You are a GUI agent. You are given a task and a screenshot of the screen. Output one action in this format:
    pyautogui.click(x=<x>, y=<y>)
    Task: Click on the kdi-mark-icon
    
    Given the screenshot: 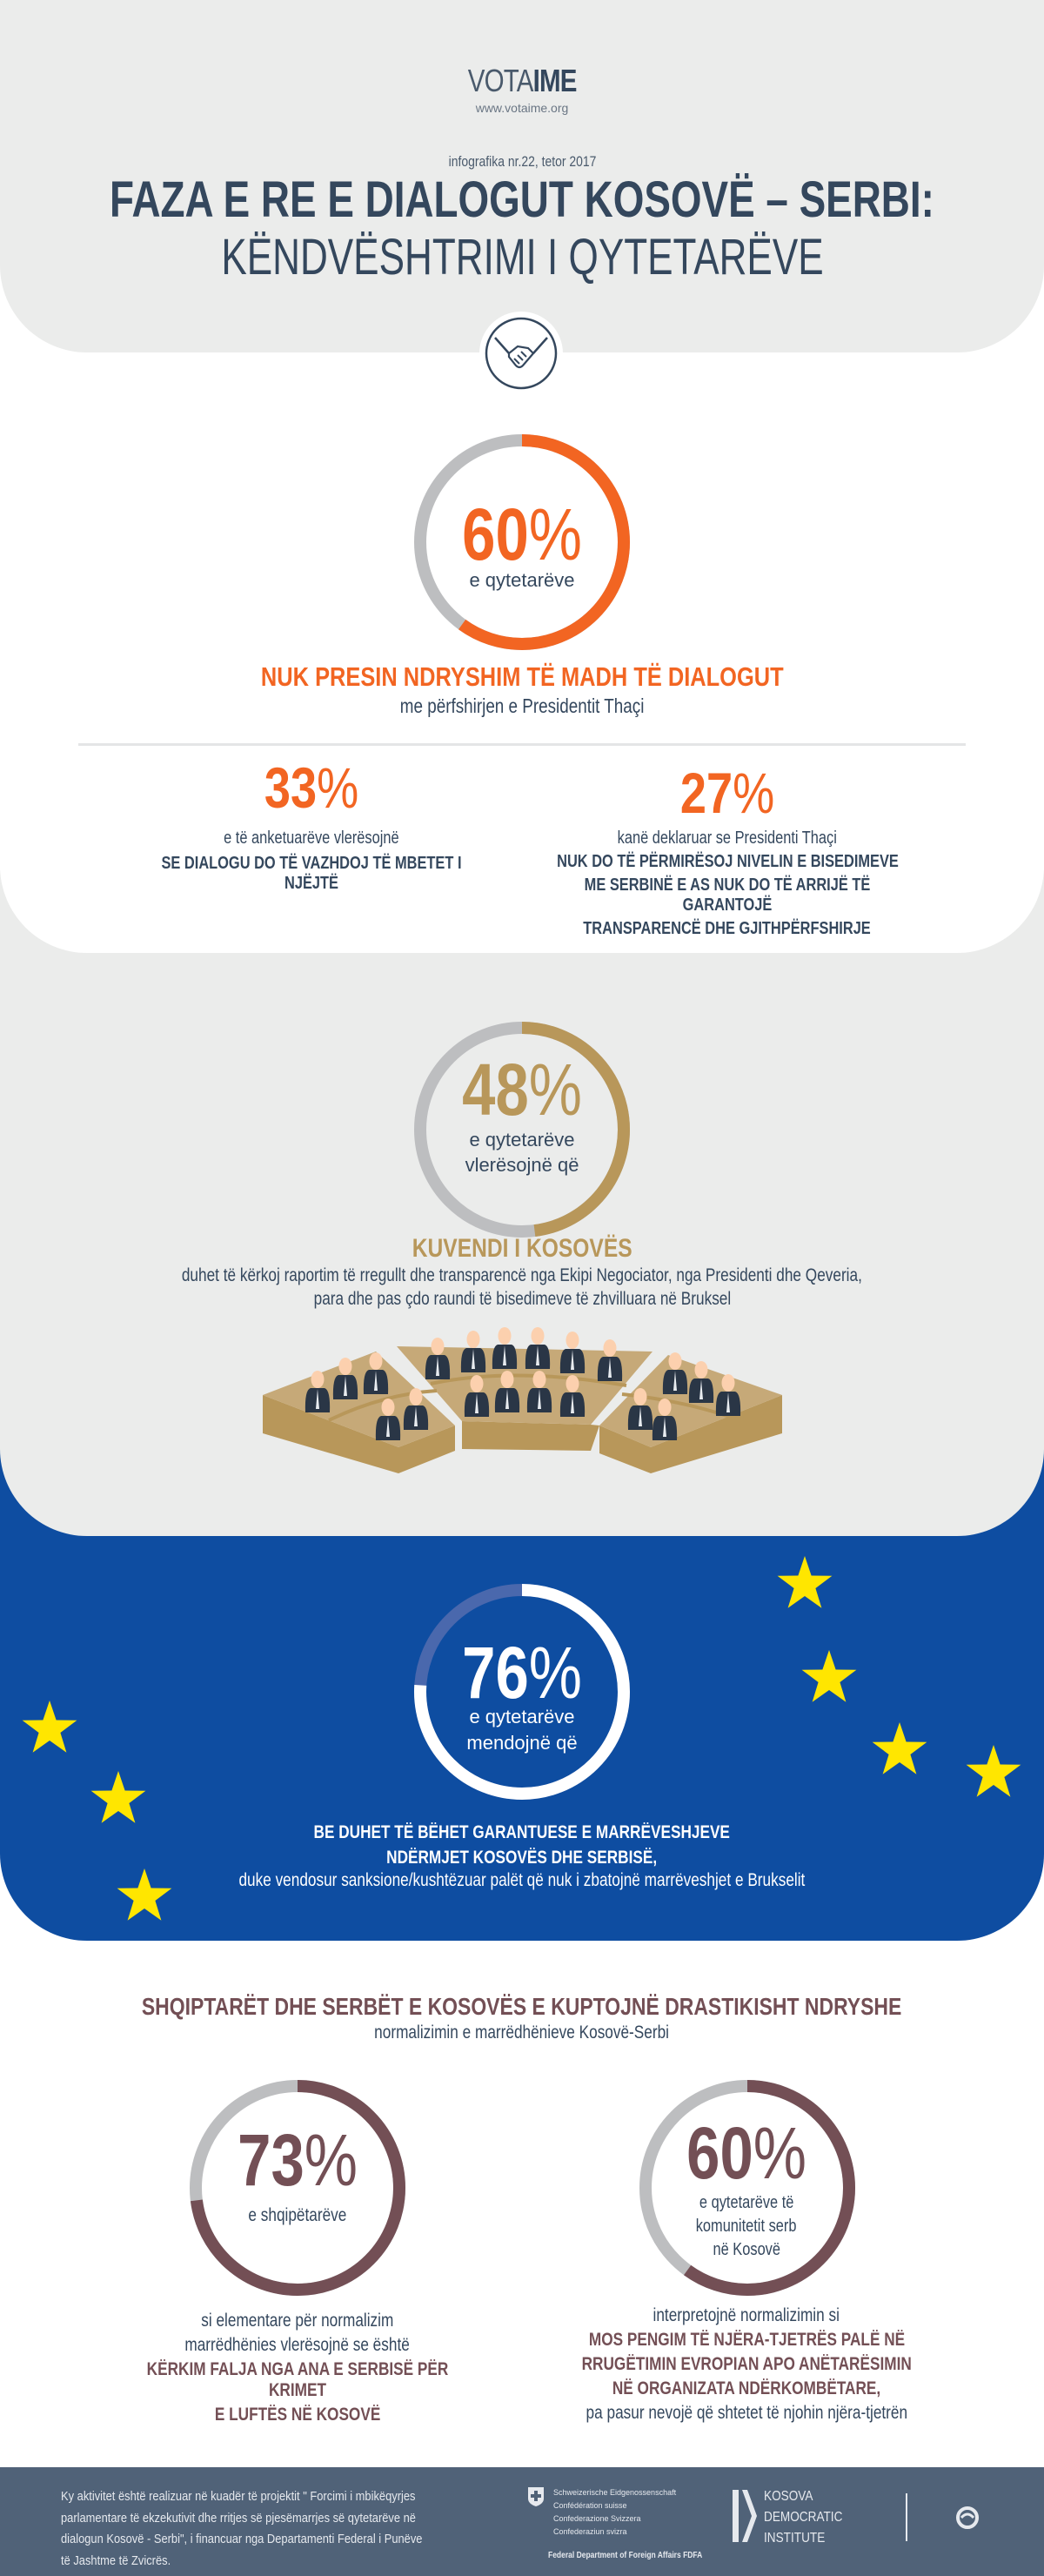 What is the action you would take?
    pyautogui.click(x=745, y=2516)
    